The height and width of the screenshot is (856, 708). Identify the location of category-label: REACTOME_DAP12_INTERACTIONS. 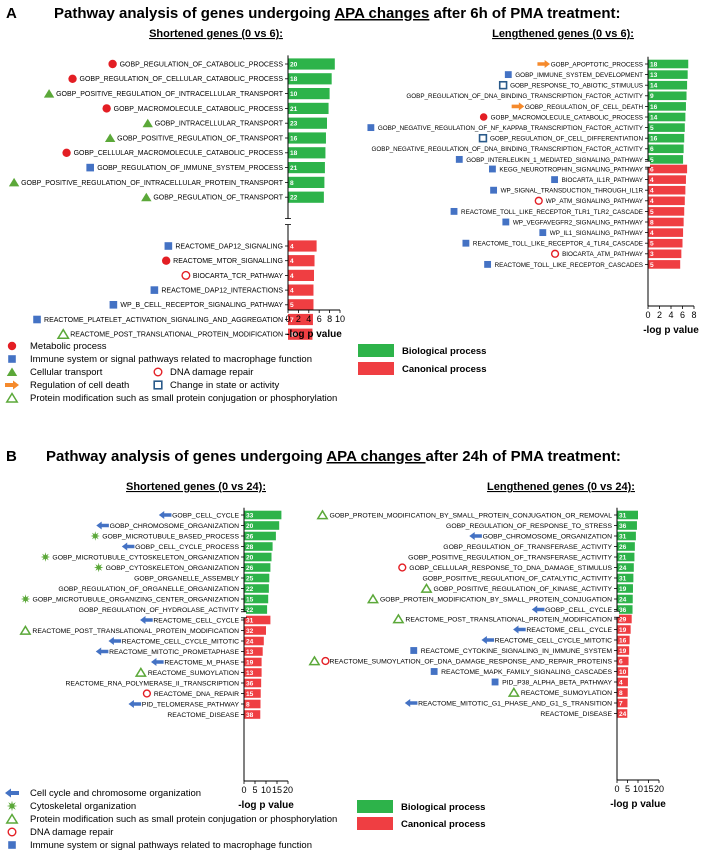
(222, 291).